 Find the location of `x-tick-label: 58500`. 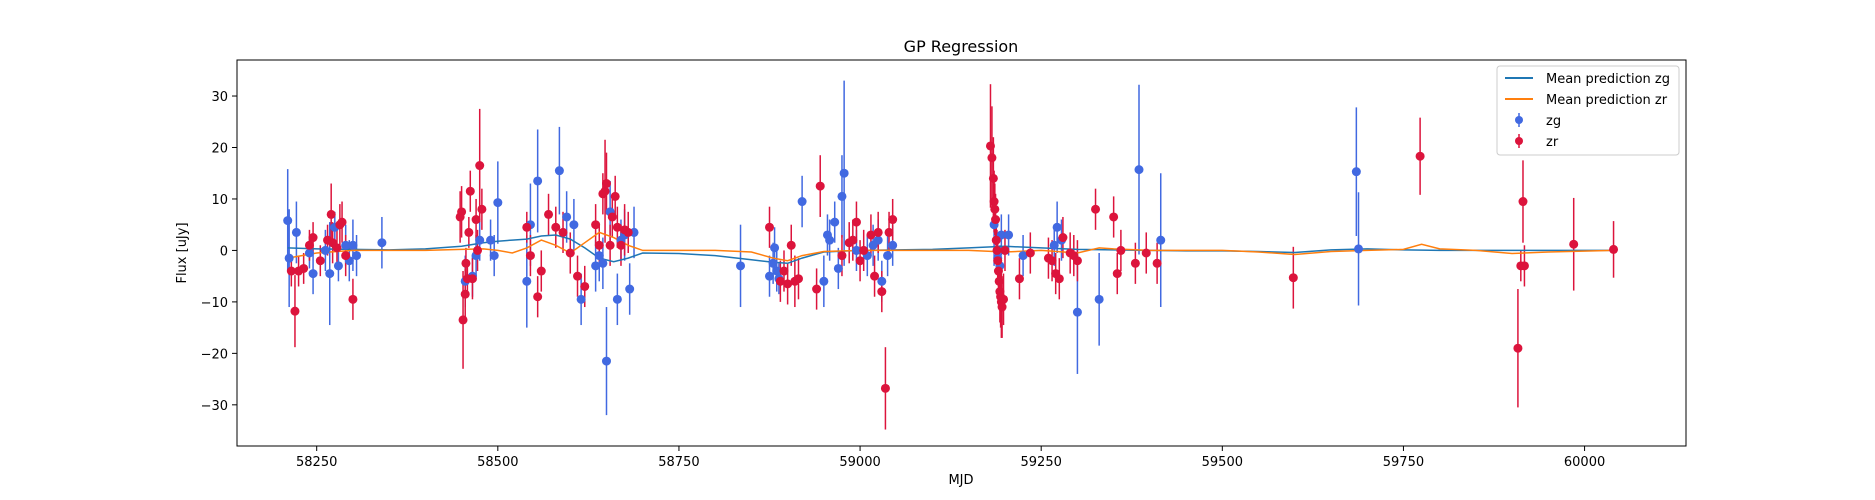

x-tick-label: 58500 is located at coordinates (497, 462).